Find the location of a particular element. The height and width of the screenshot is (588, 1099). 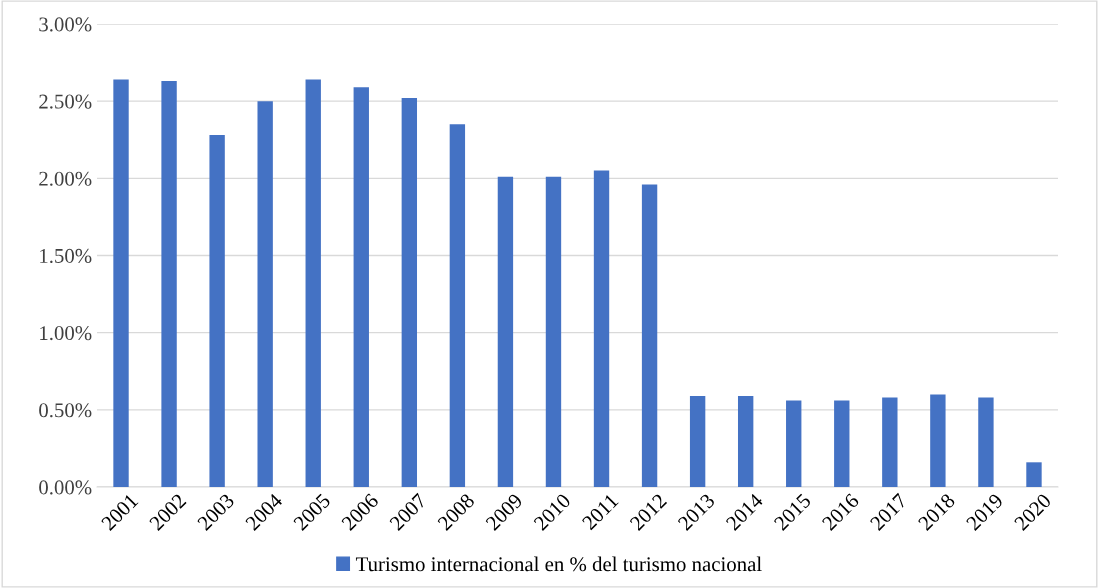

y-tick-label: 2.00% is located at coordinates (65, 178).